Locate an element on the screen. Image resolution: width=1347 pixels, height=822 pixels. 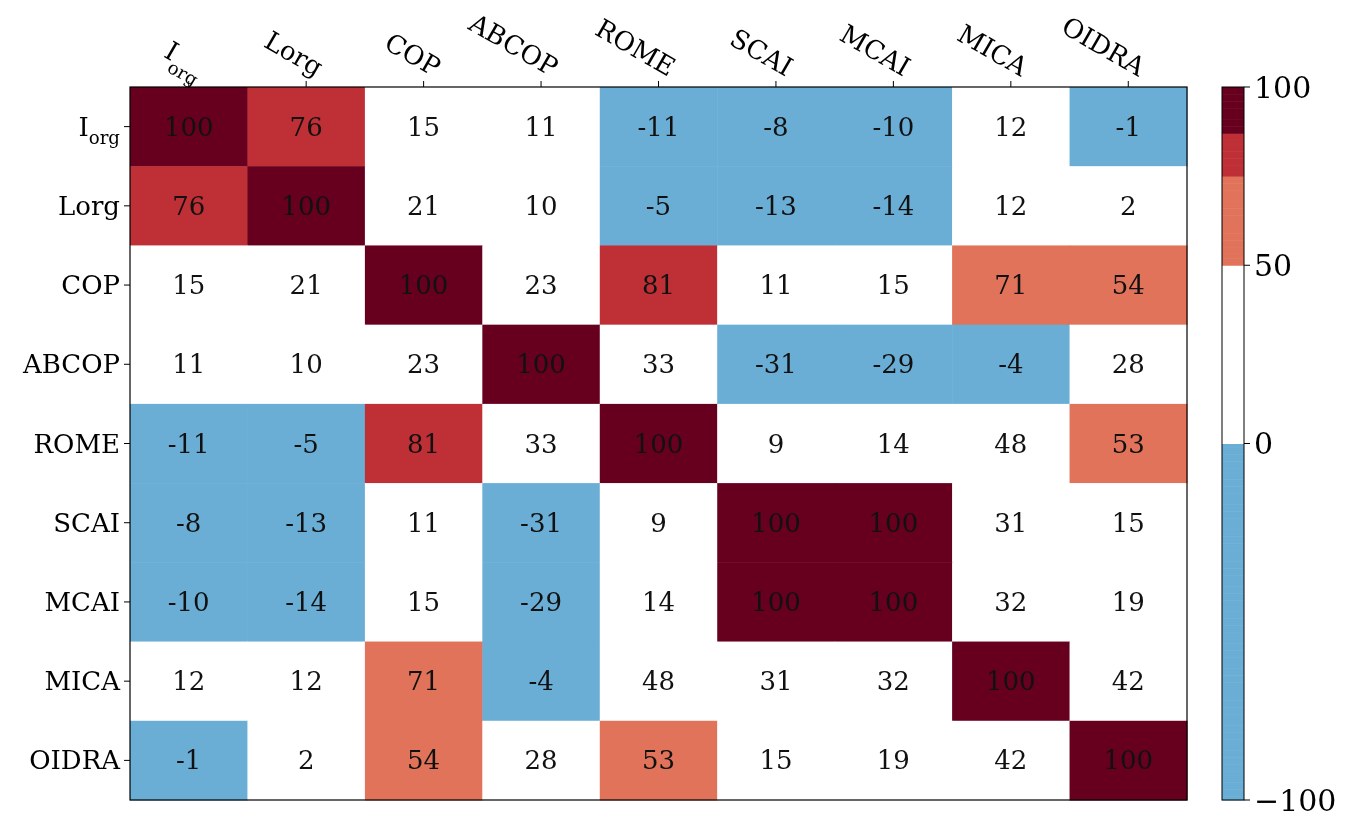
y-tick-label: SCAI is located at coordinates (86, 522).